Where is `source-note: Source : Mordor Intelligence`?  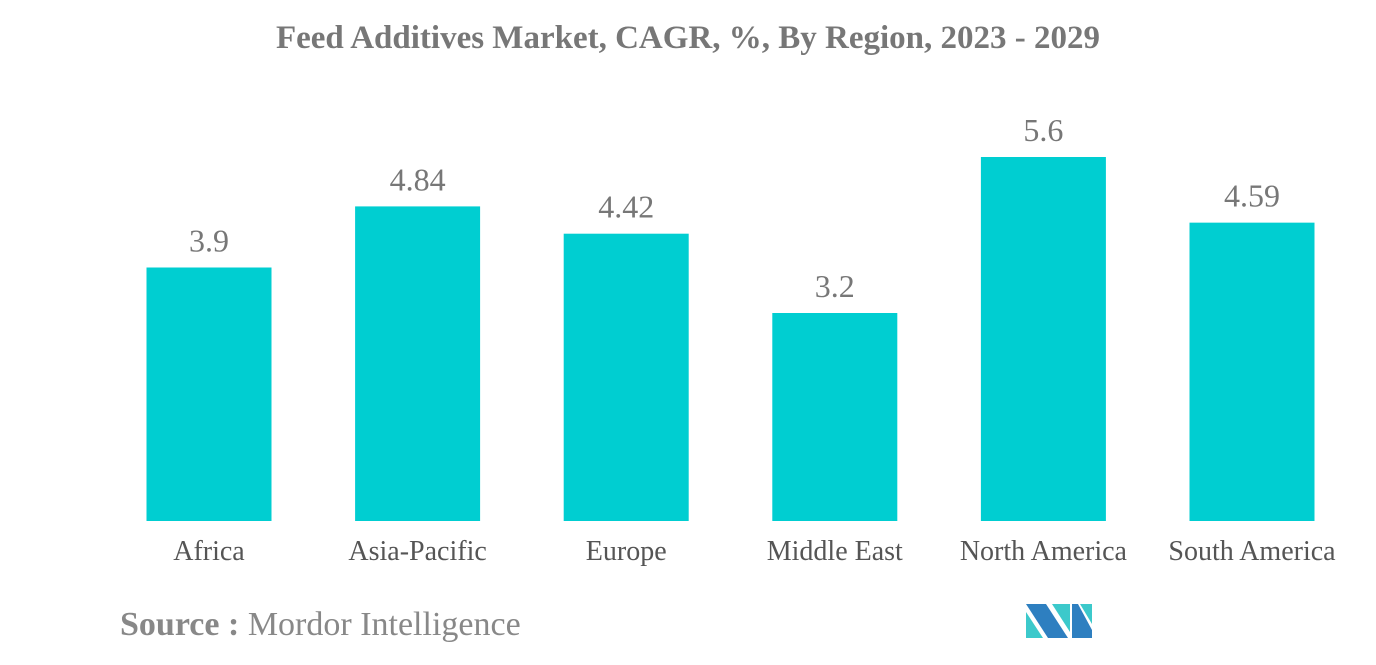 source-note: Source : Mordor Intelligence is located at coordinates (320, 625).